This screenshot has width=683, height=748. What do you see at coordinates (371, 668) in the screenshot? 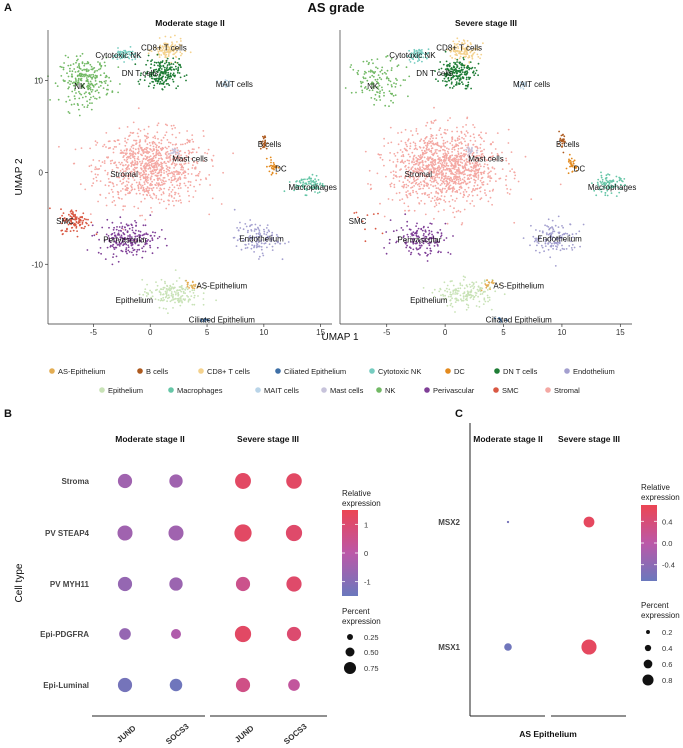
I see `dotplot-b-size-label: 0.75` at bounding box center [371, 668].